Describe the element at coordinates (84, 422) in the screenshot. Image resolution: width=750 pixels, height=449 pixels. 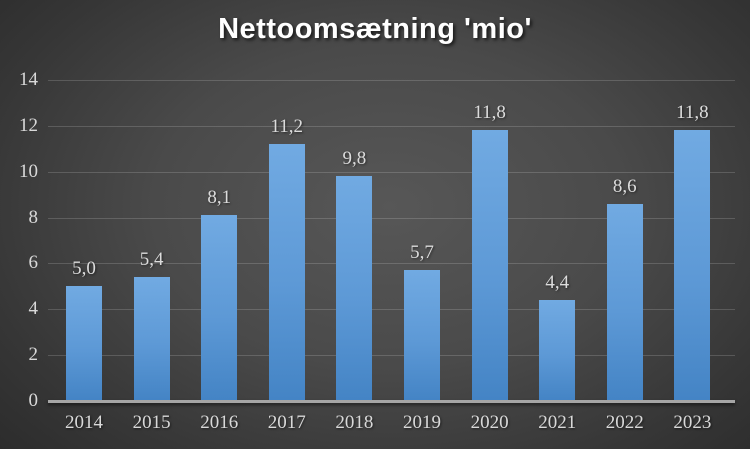
I see `x-axis-label-2014: 2014` at that location.